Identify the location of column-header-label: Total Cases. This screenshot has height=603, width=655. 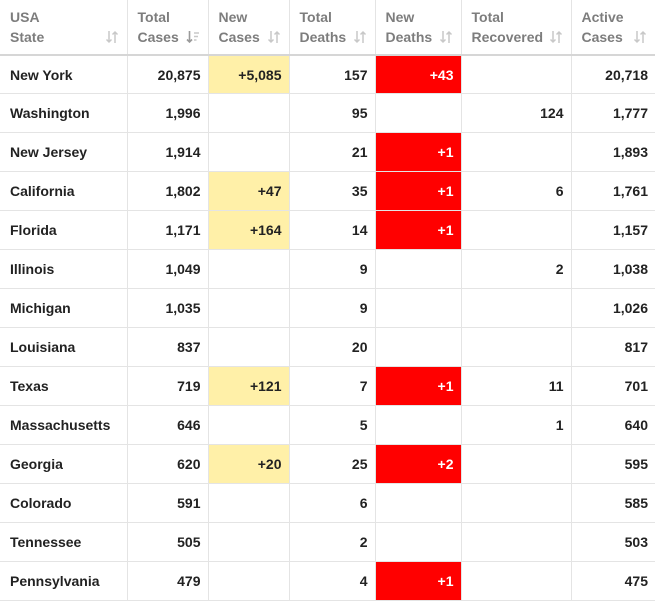
(158, 27).